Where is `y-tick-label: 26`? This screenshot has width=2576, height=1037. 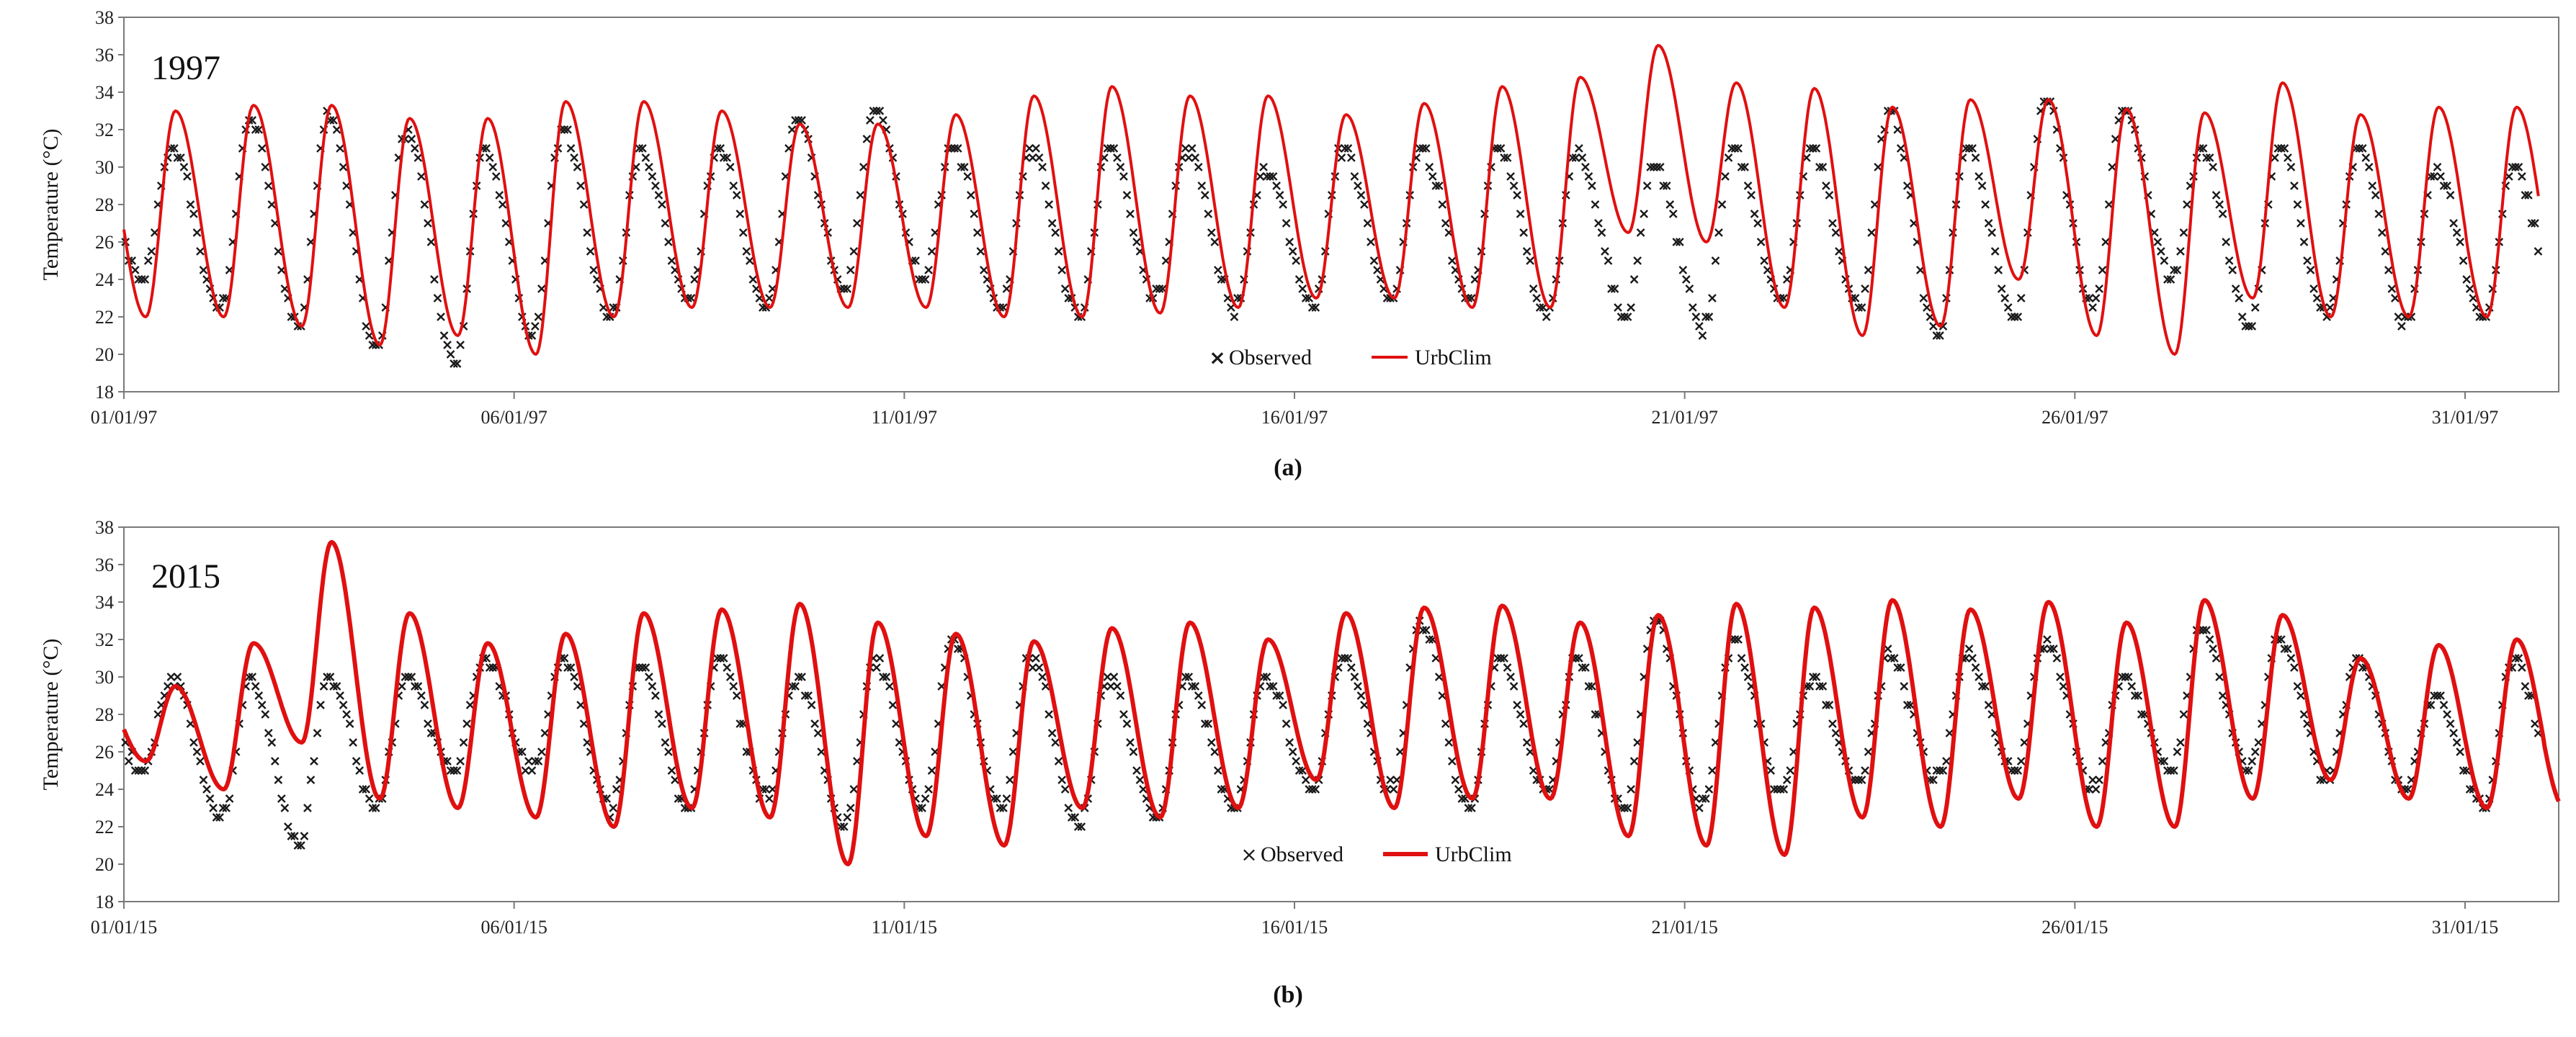
y-tick-label: 26 is located at coordinates (105, 243).